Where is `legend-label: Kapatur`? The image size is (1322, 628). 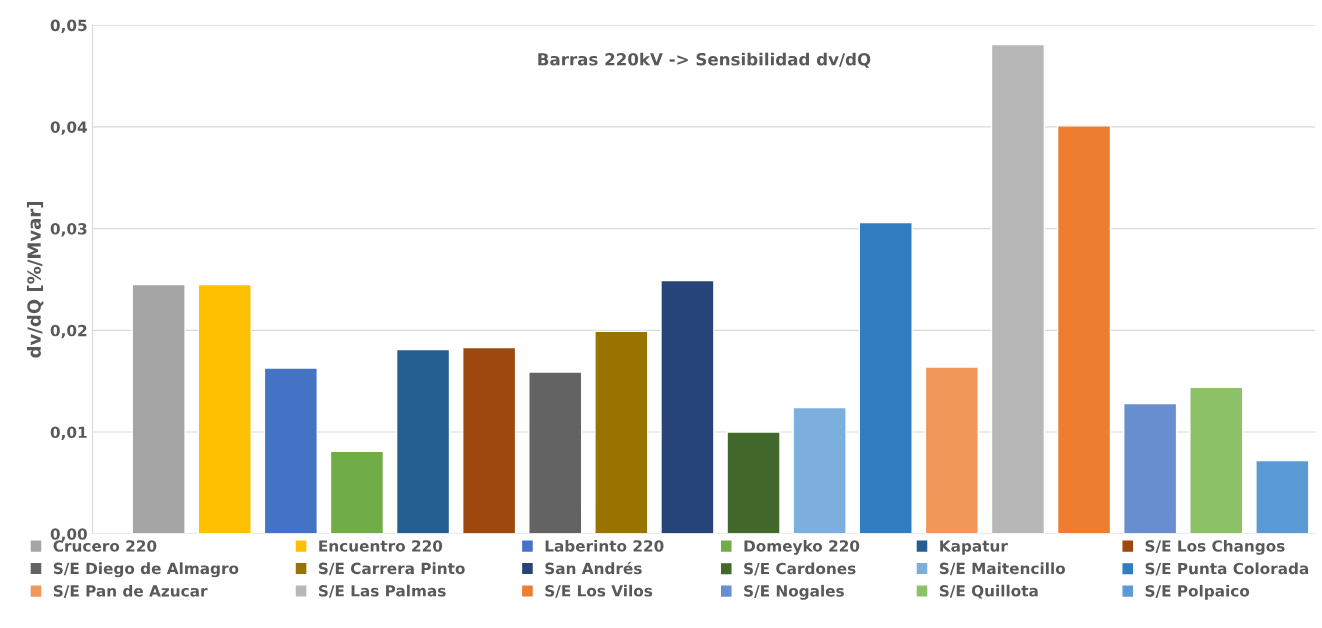 legend-label: Kapatur is located at coordinates (974, 547).